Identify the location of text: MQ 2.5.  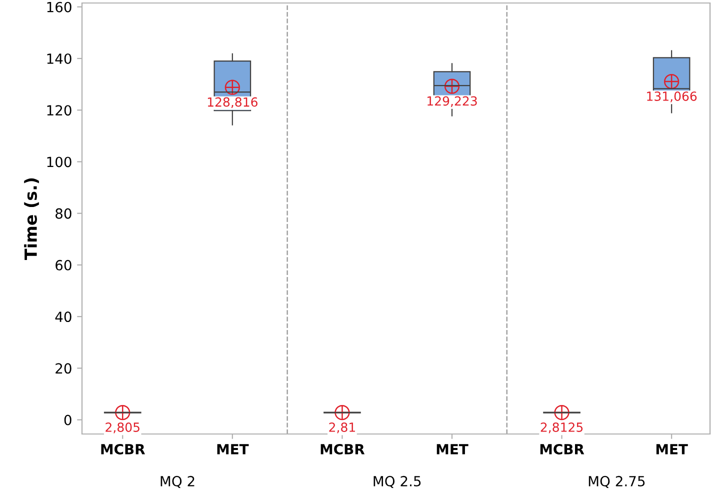
(397, 482).